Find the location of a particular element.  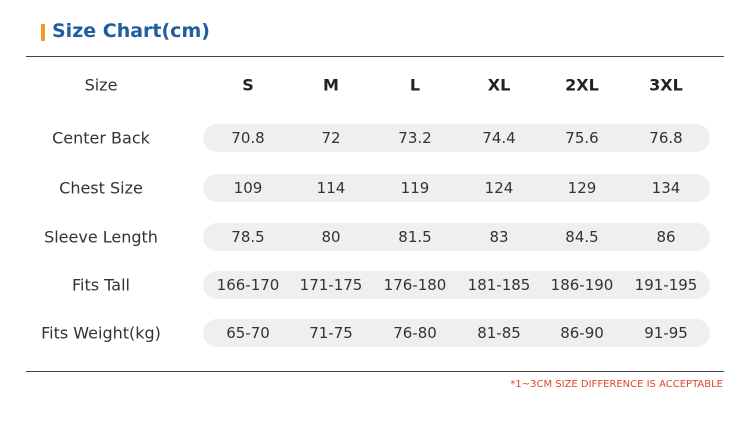

row-label: Fits Tall is located at coordinates (101, 285).